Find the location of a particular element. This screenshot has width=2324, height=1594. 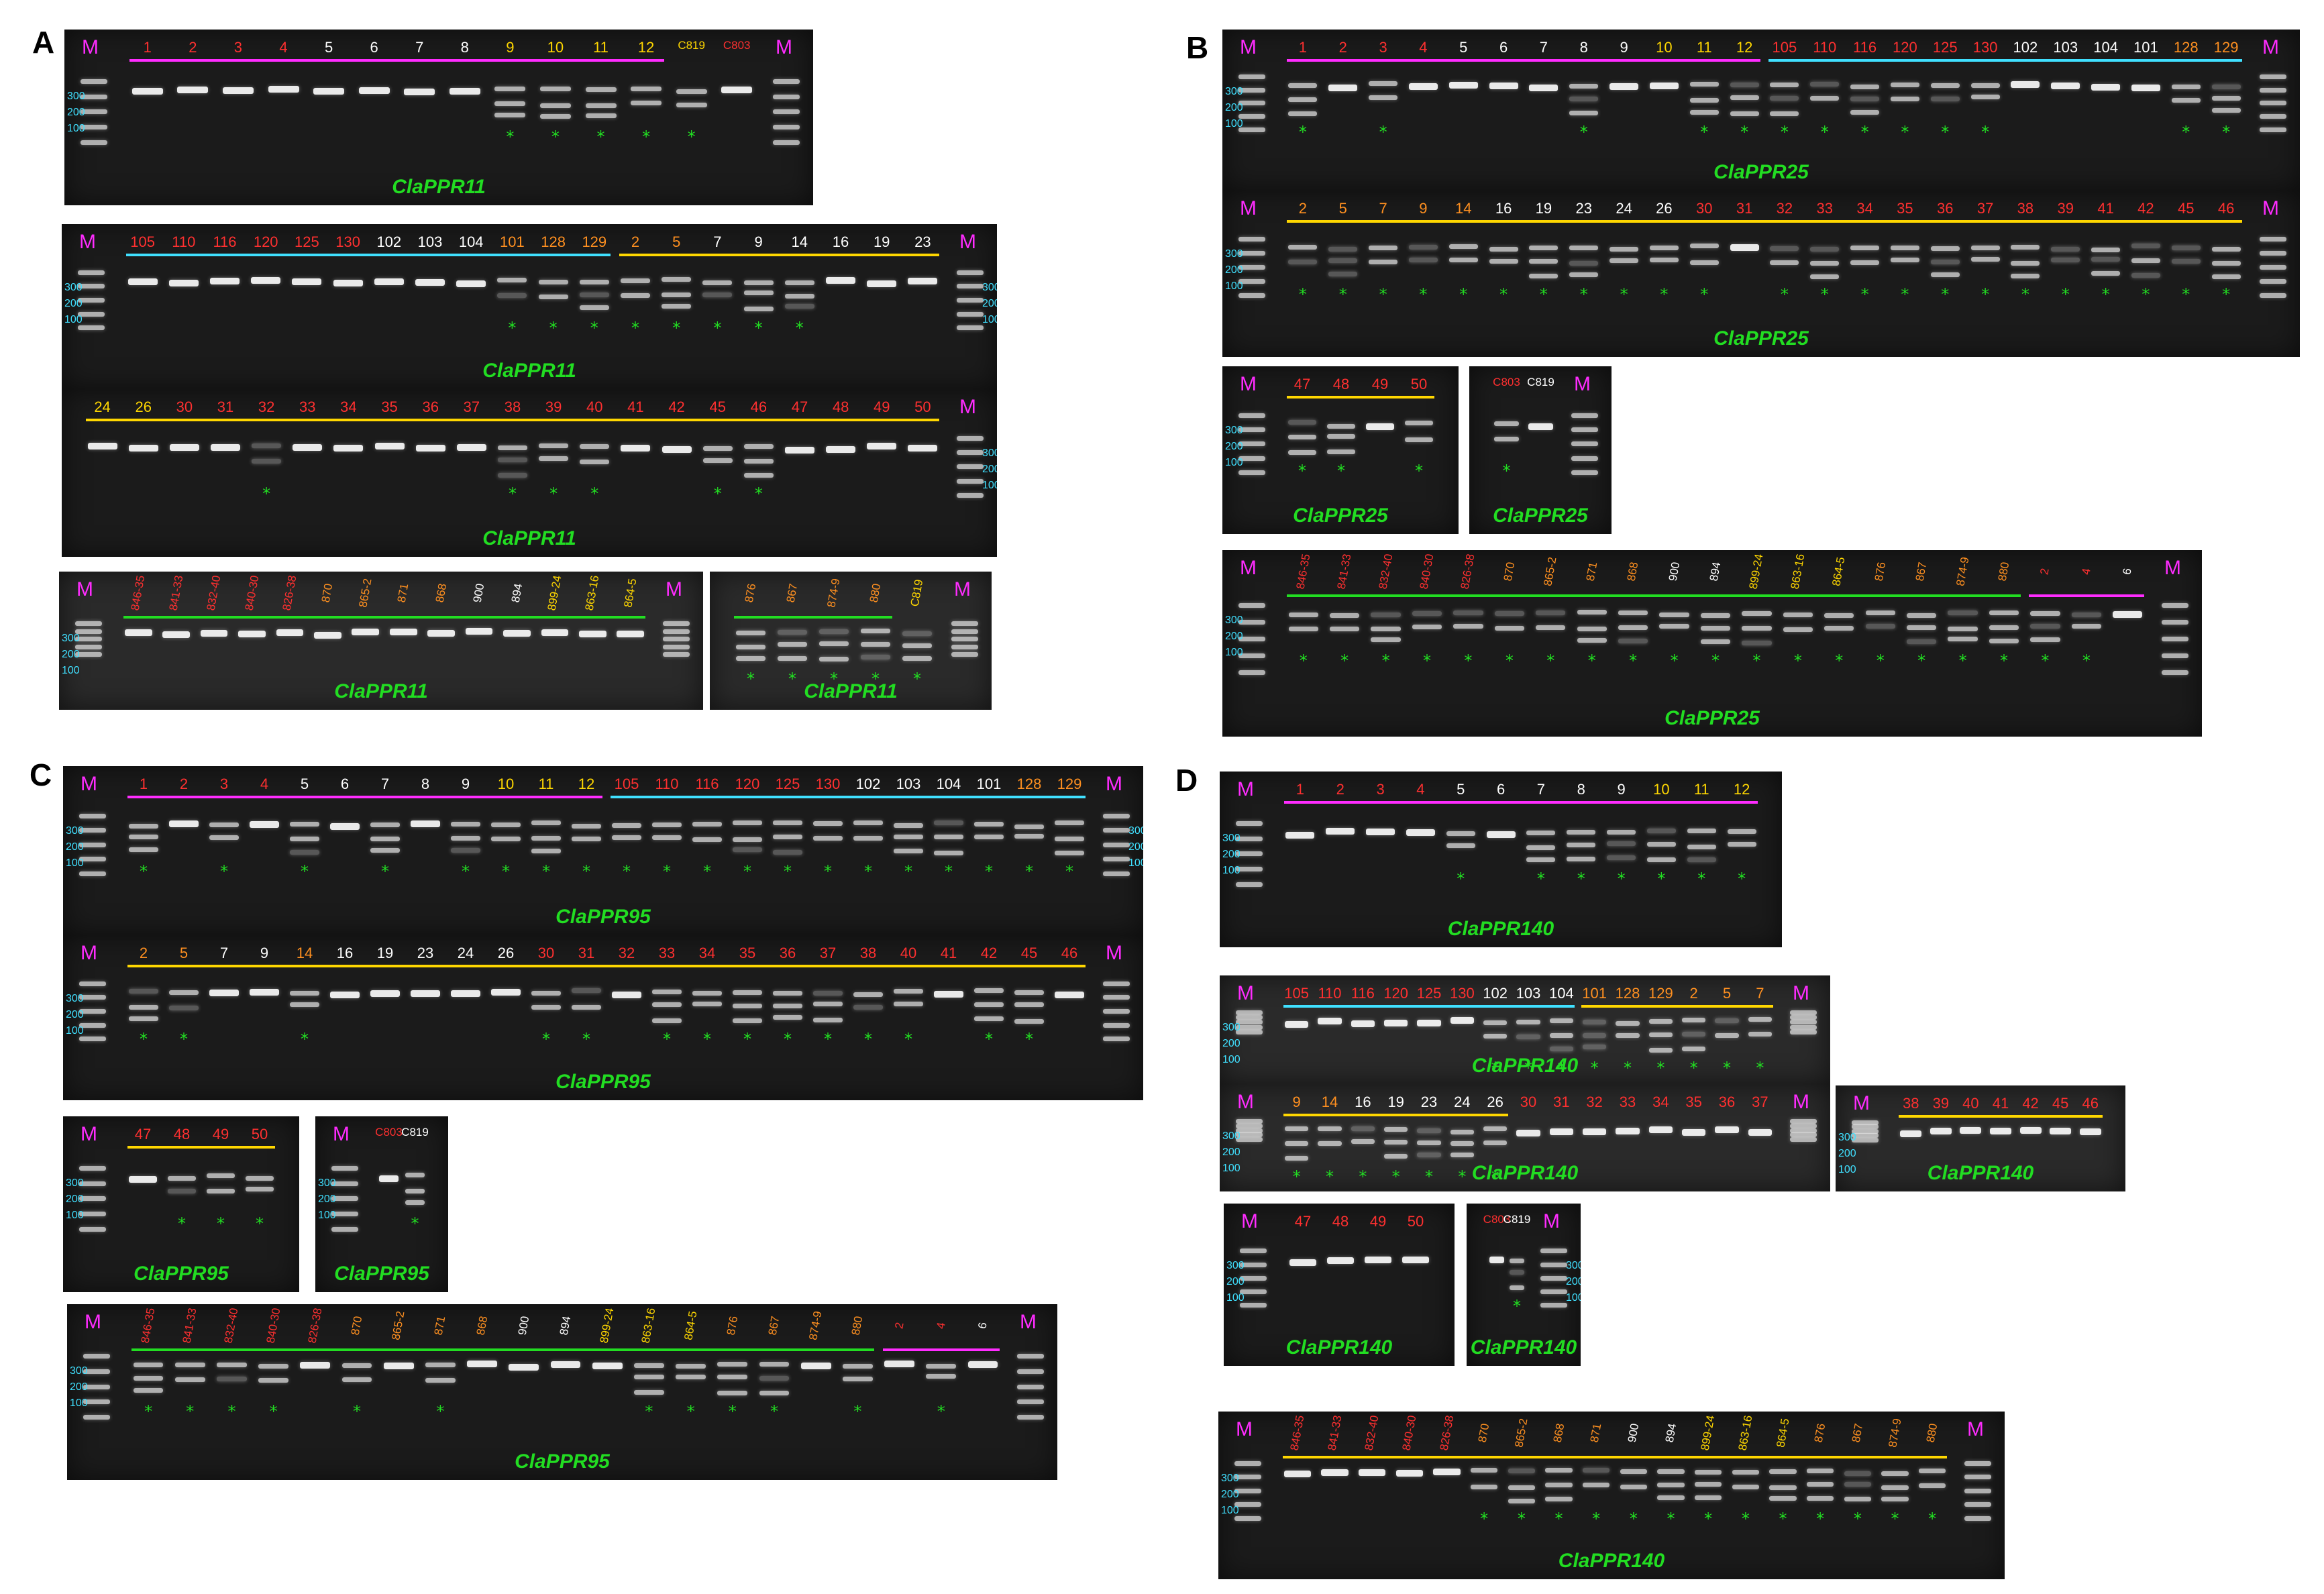

gel-image: M 300 200 100 47 48 * 49 * 50 * ClaPPR95 is located at coordinates (181, 1204).